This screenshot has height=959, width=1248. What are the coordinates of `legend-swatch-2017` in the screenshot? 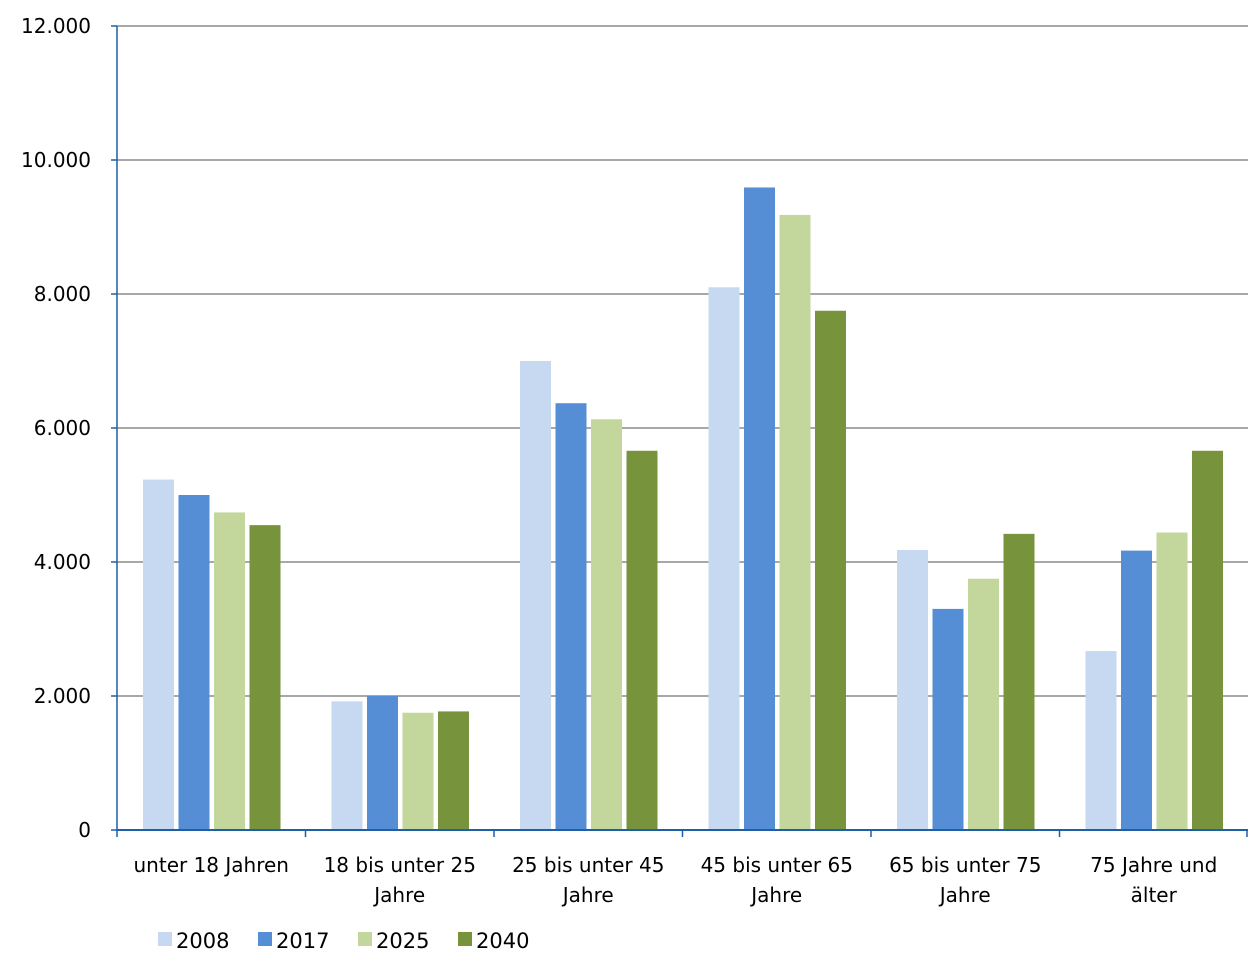 It's located at (265, 939).